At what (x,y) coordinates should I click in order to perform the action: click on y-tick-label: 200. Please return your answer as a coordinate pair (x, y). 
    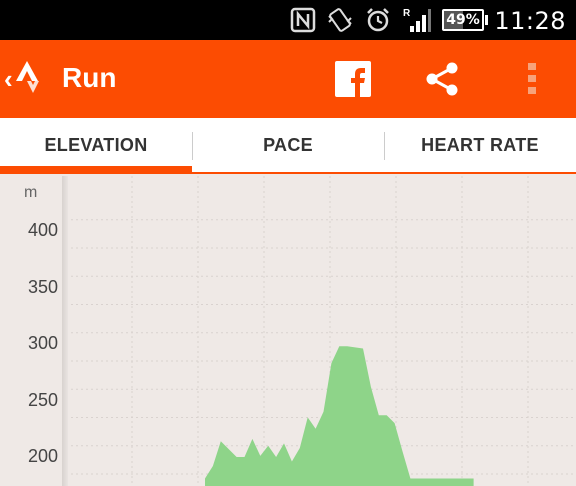
    Looking at the image, I should click on (42, 456).